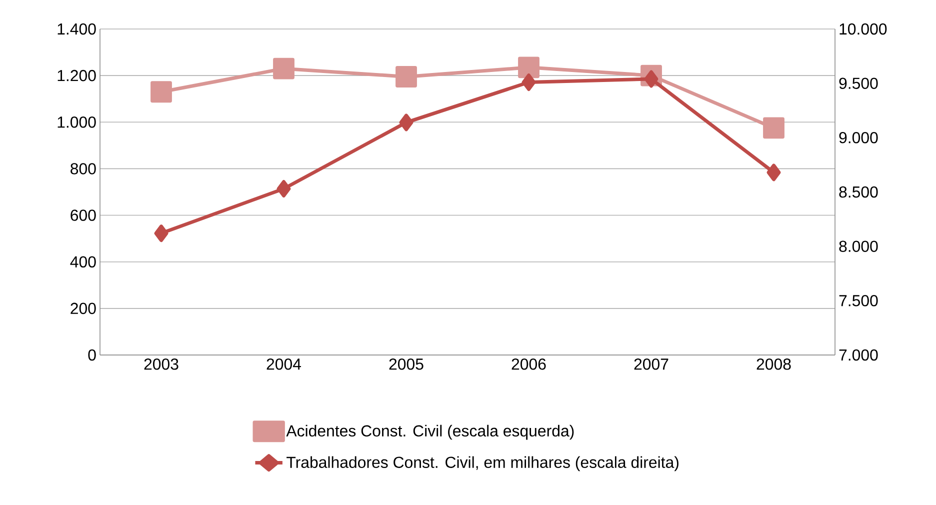 The image size is (936, 505). What do you see at coordinates (77, 29) in the screenshot?
I see `y-tick-label: 1.400` at bounding box center [77, 29].